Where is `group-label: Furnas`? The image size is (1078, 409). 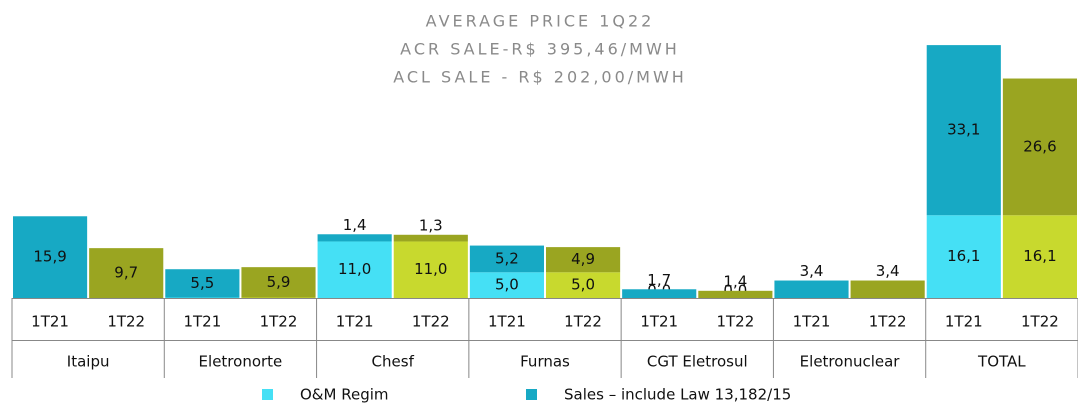 group-label: Furnas is located at coordinates (545, 362).